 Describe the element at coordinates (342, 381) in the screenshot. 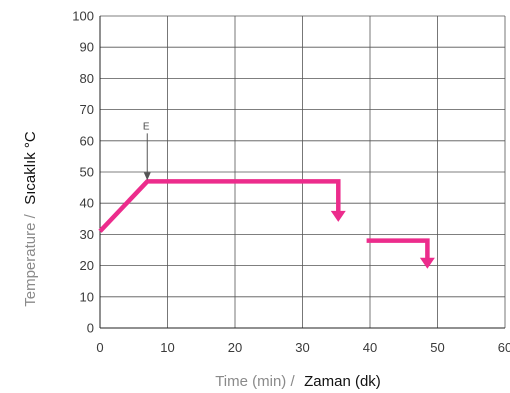

I see `x-axis-label-turkish: Zaman (dk)` at that location.